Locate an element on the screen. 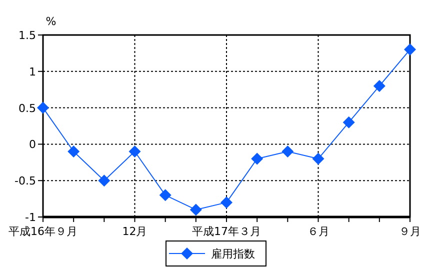 Image resolution: width=448 pixels, height=275 pixels. x-tick-label: 12月 is located at coordinates (135, 231).